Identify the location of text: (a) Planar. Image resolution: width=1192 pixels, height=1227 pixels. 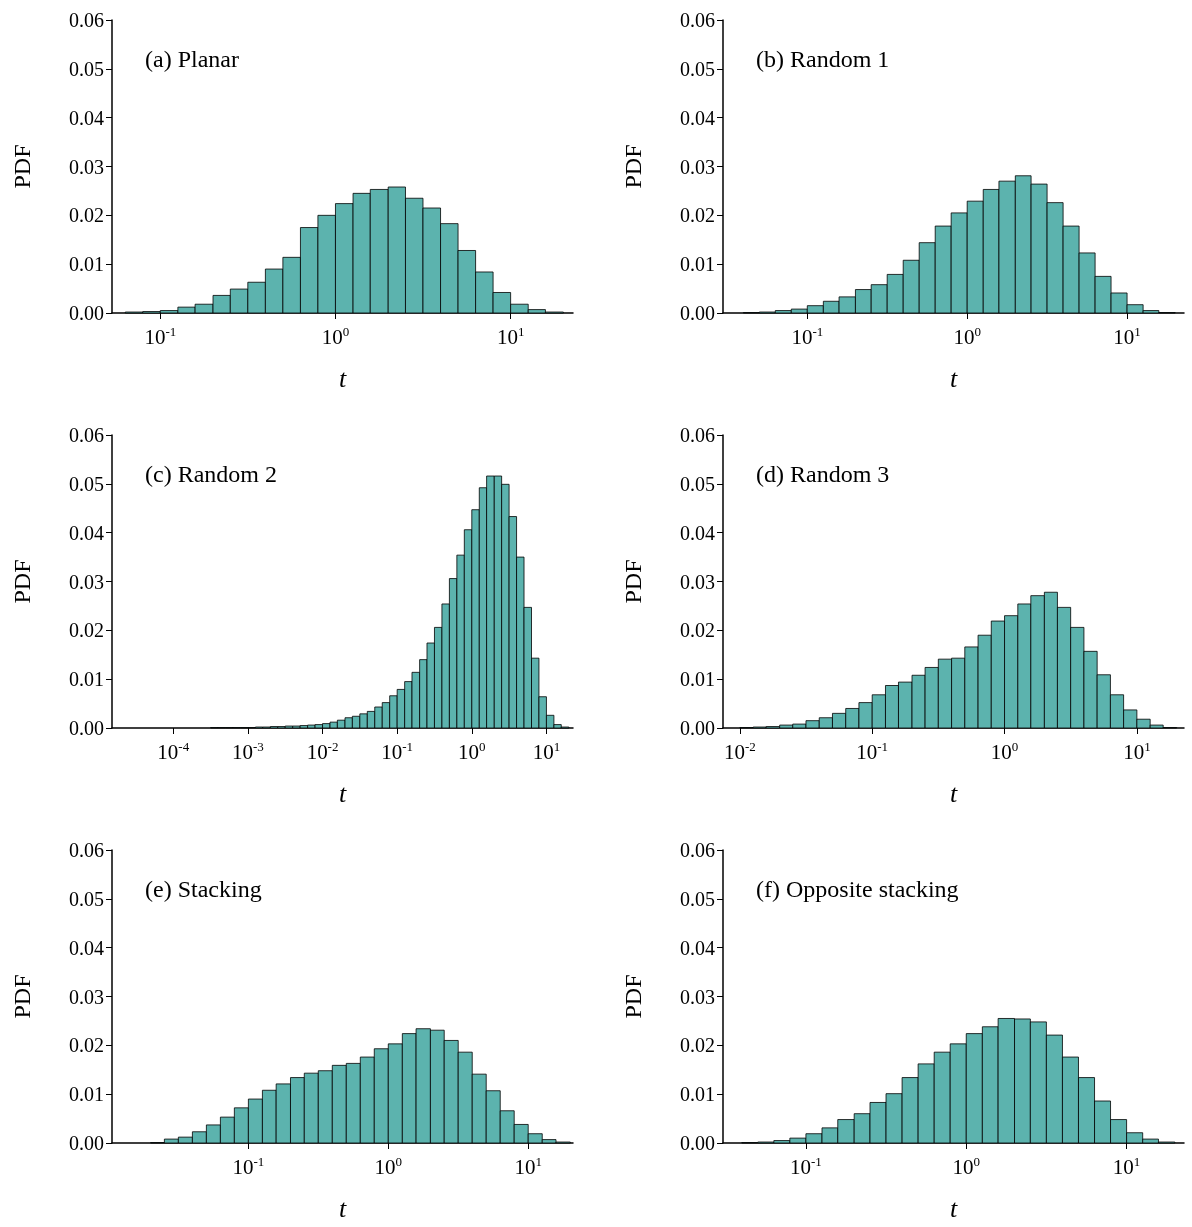
(192, 59).